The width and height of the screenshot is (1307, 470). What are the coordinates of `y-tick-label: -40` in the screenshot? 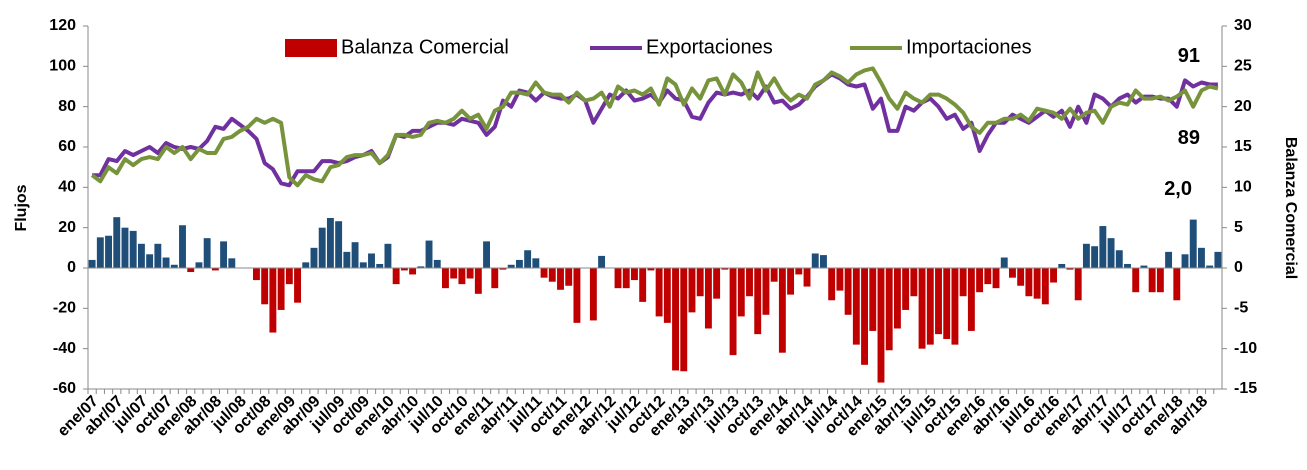 It's located at (64, 348).